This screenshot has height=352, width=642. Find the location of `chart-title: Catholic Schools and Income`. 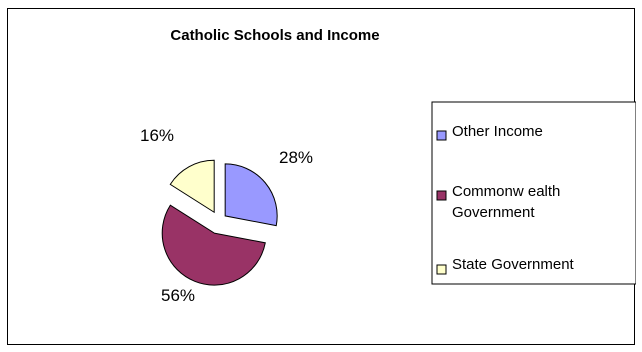

chart-title: Catholic Schools and Income is located at coordinates (274, 35).